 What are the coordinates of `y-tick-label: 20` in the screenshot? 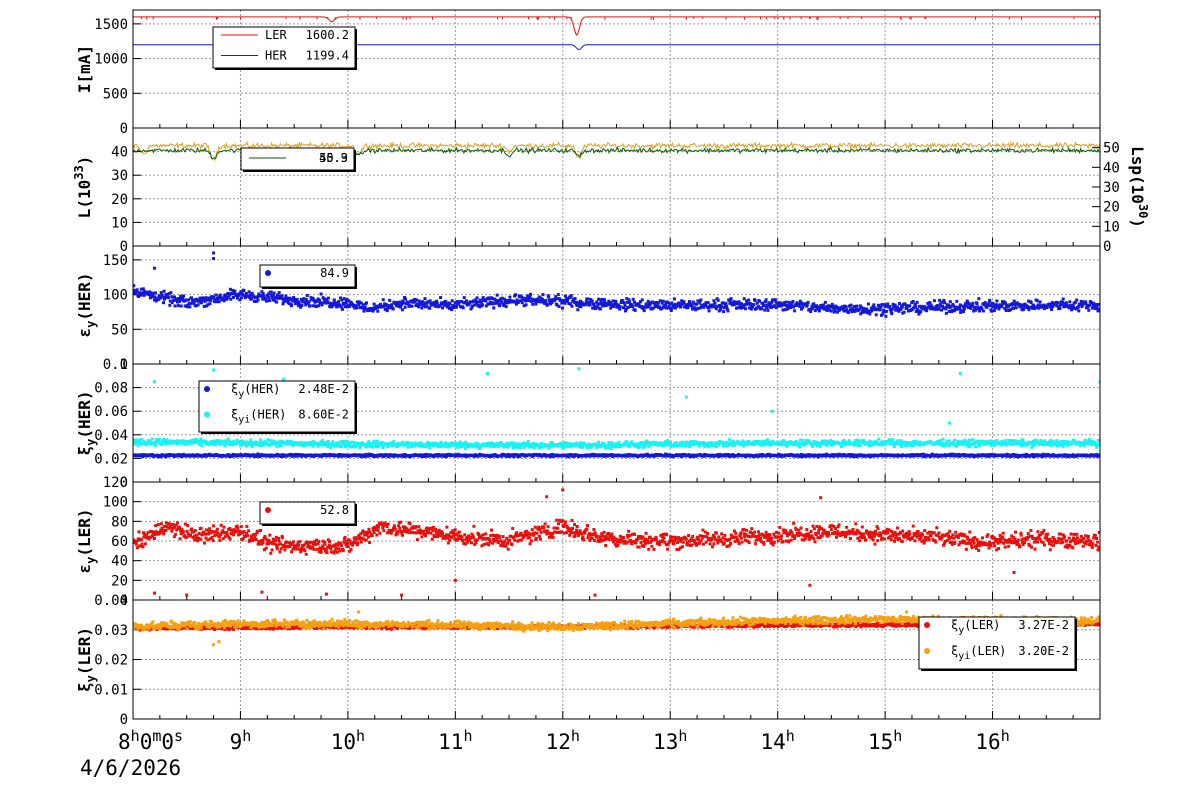 It's located at (119, 581).